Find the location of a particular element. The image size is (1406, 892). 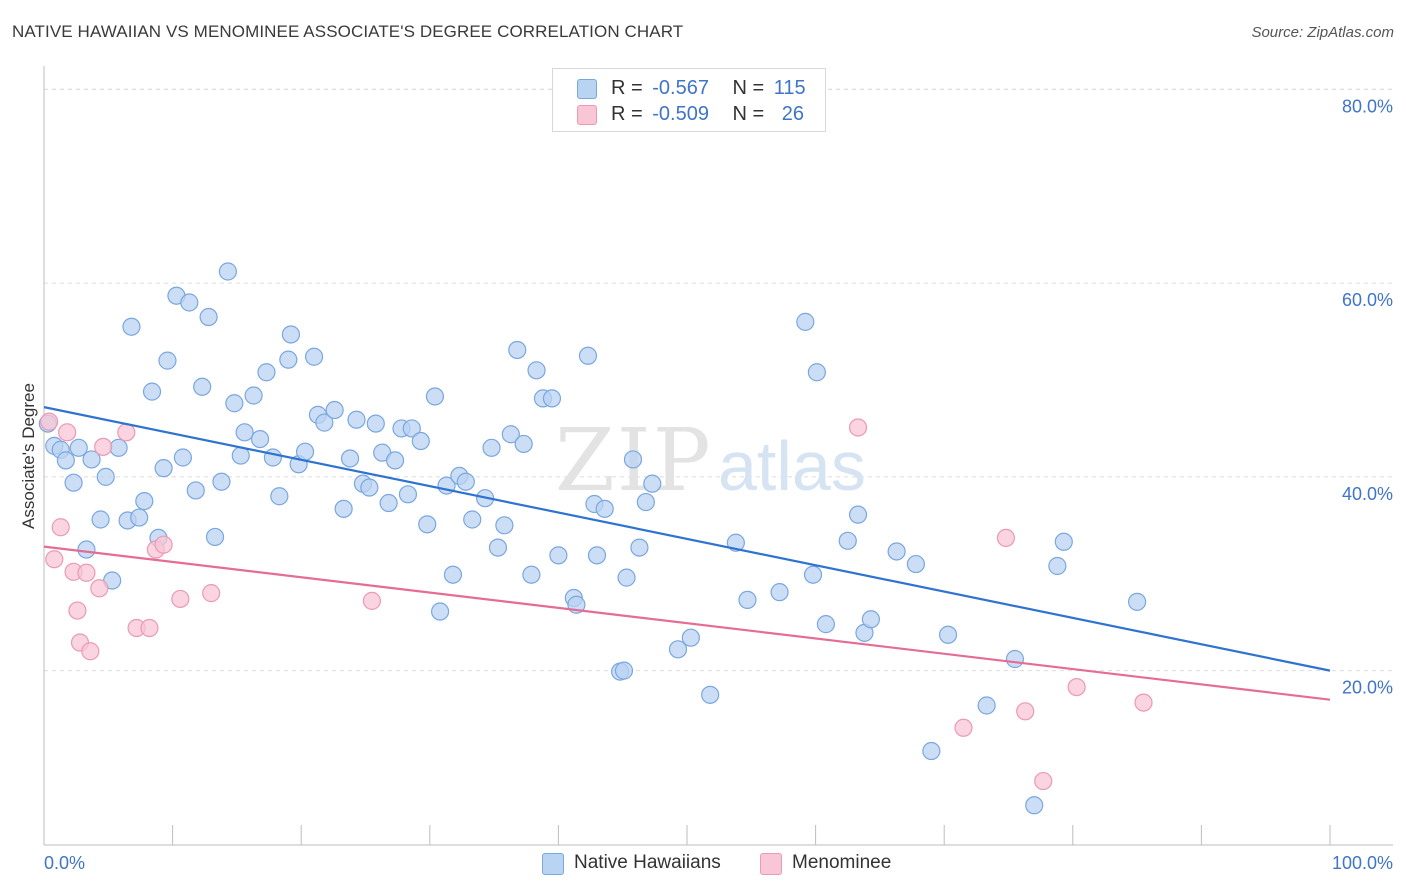

stats-legend: R = -0.567 N = 115 R = -0.509 N = 26 is located at coordinates (689, 100).